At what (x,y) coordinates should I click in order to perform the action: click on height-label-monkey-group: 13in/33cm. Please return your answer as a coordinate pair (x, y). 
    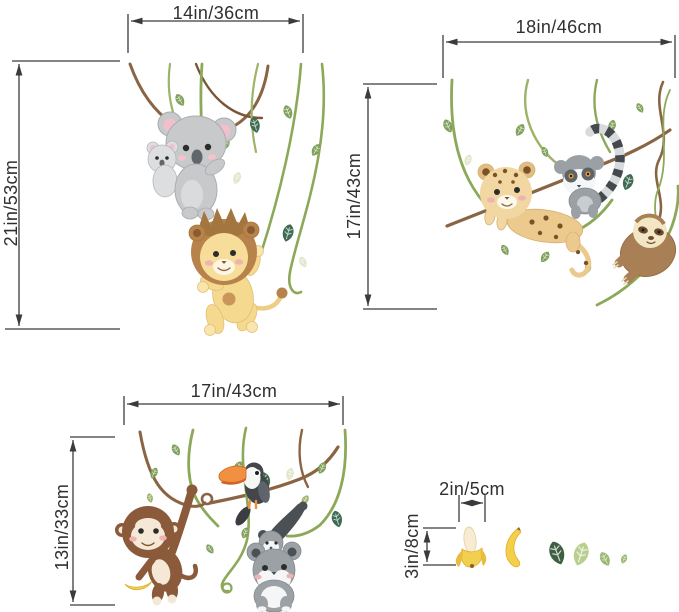
    Looking at the image, I should click on (62, 527).